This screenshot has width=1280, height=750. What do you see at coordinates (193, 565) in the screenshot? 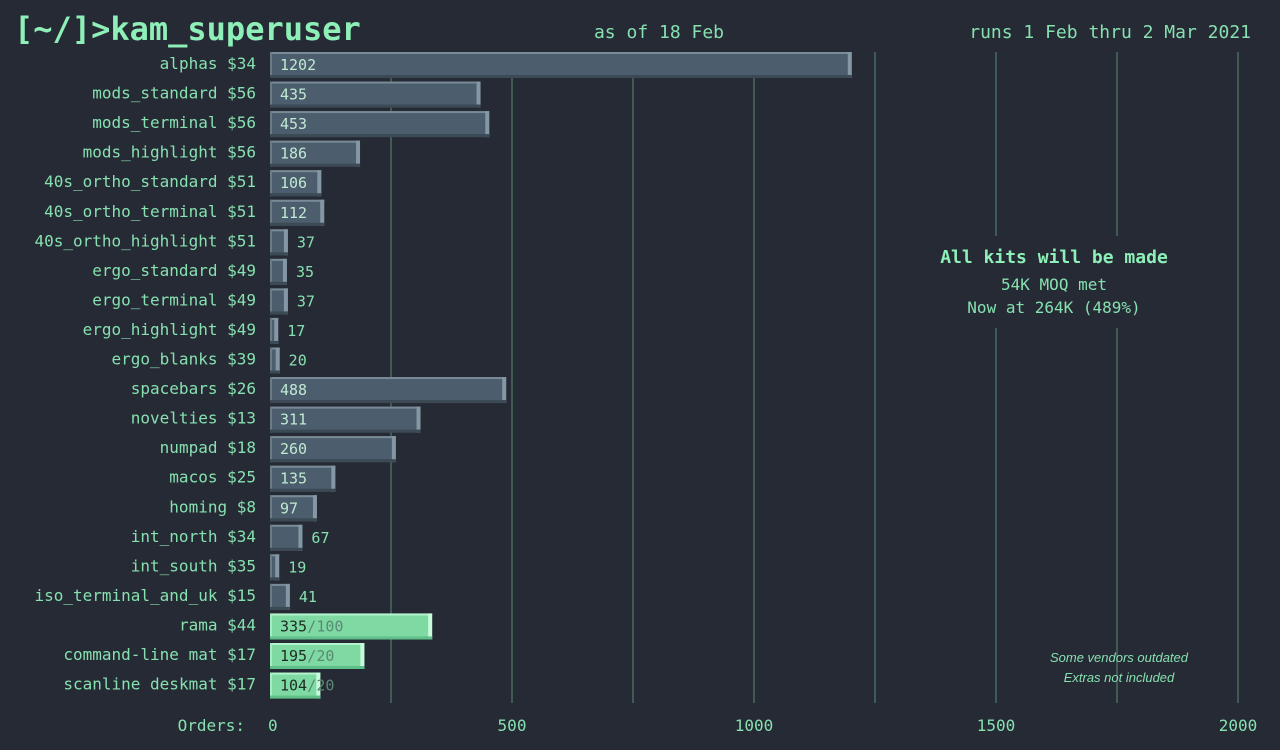
I see `category-label: int_south $35` at bounding box center [193, 565].